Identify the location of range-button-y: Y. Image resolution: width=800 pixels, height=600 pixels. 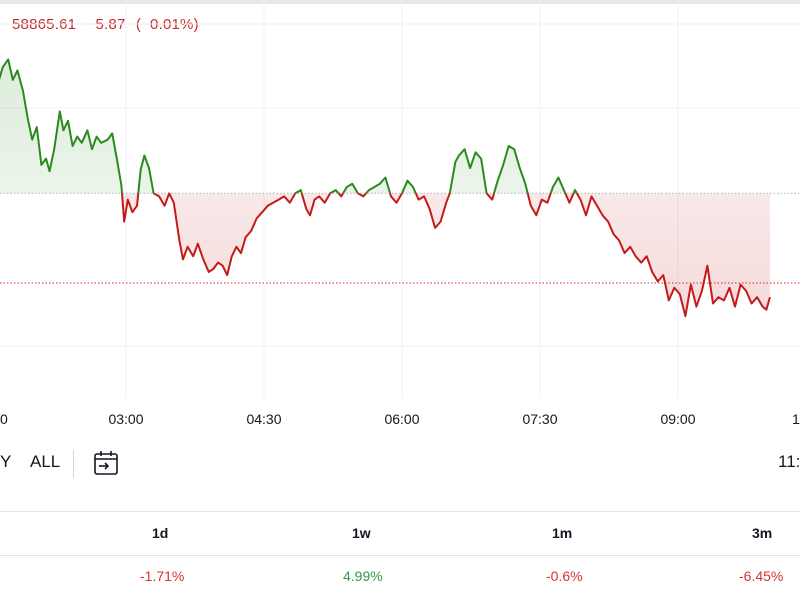
(6, 461).